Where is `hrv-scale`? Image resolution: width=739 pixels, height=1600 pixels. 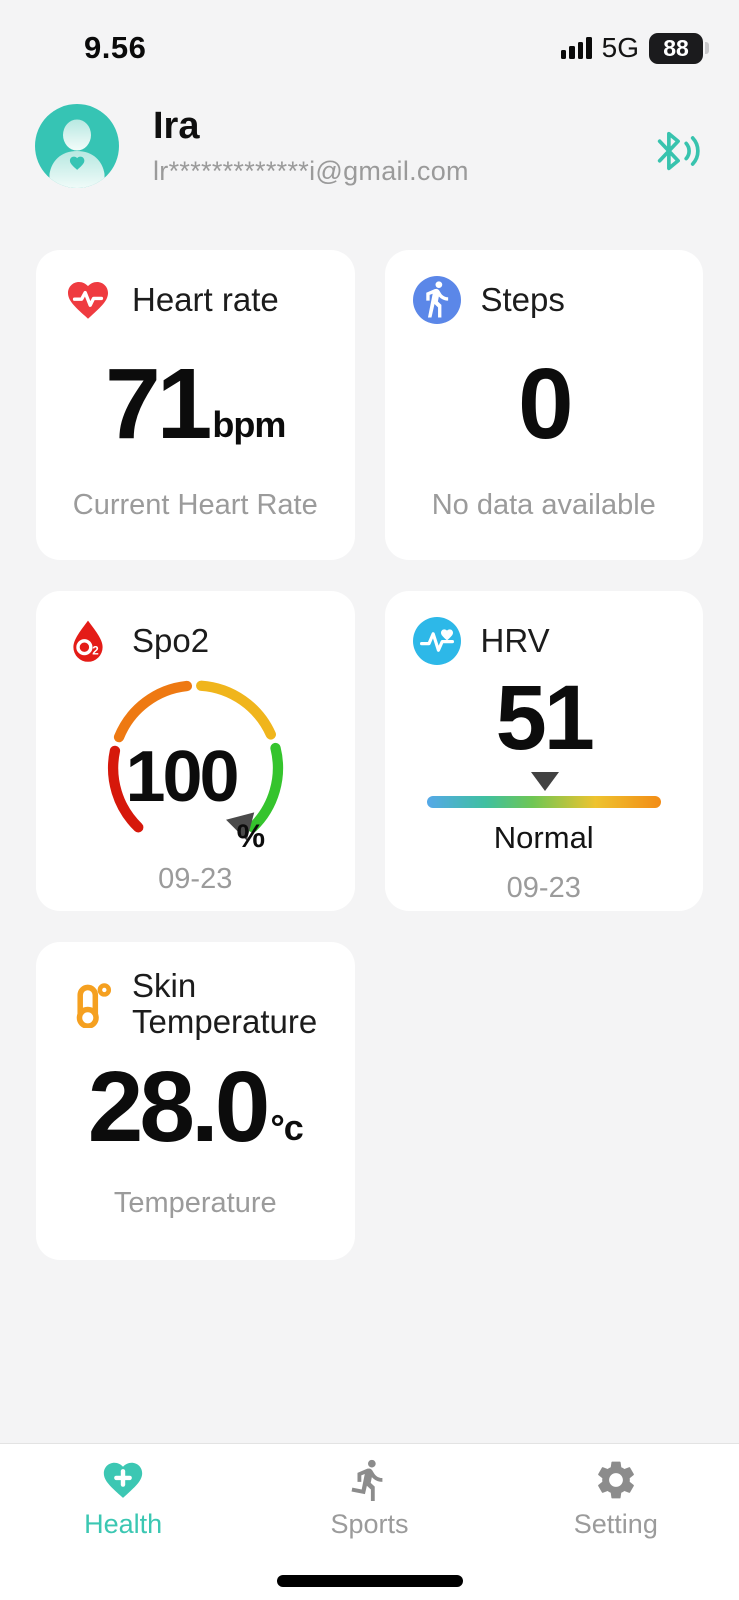
hrv-scale is located at coordinates (543, 790).